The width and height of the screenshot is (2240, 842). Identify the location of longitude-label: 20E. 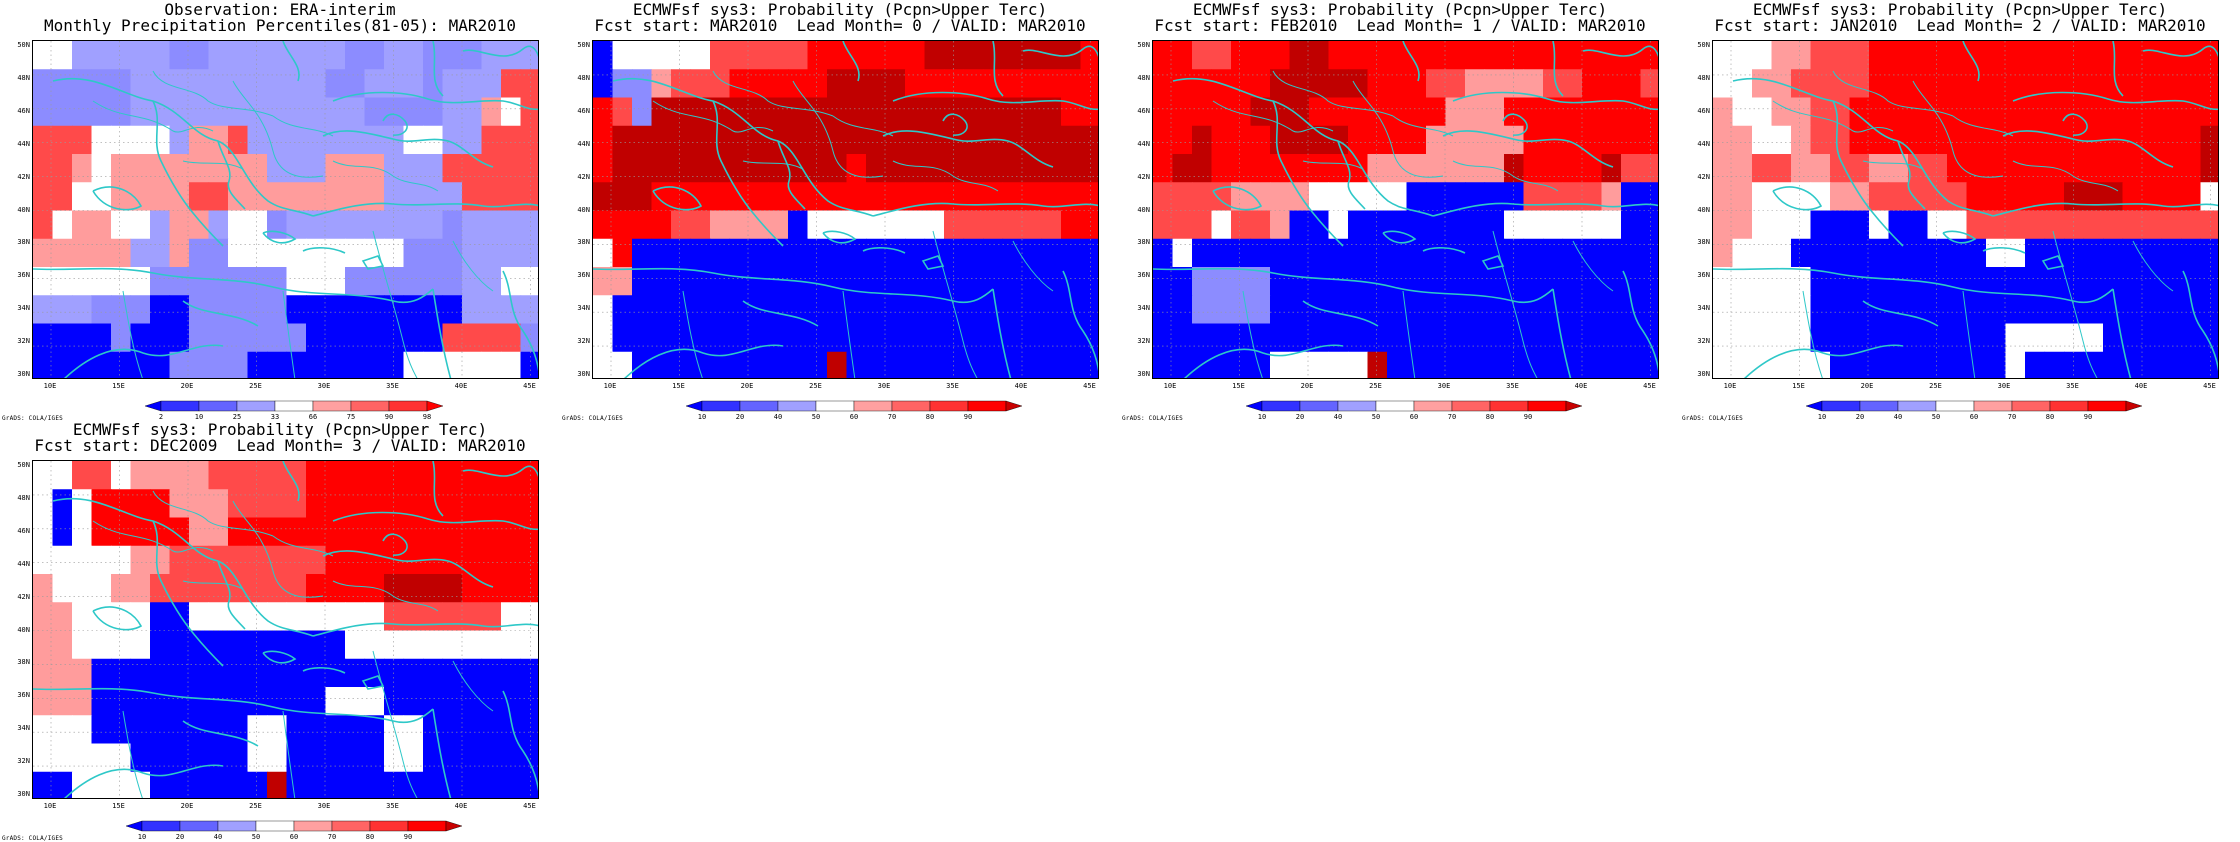
(1867, 386).